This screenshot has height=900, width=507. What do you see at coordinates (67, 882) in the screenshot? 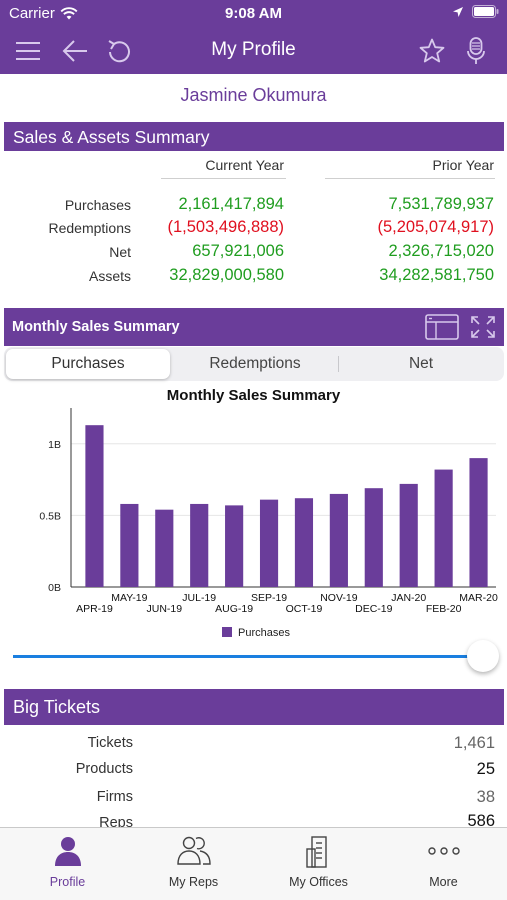
I see `tab-label: Profile` at bounding box center [67, 882].